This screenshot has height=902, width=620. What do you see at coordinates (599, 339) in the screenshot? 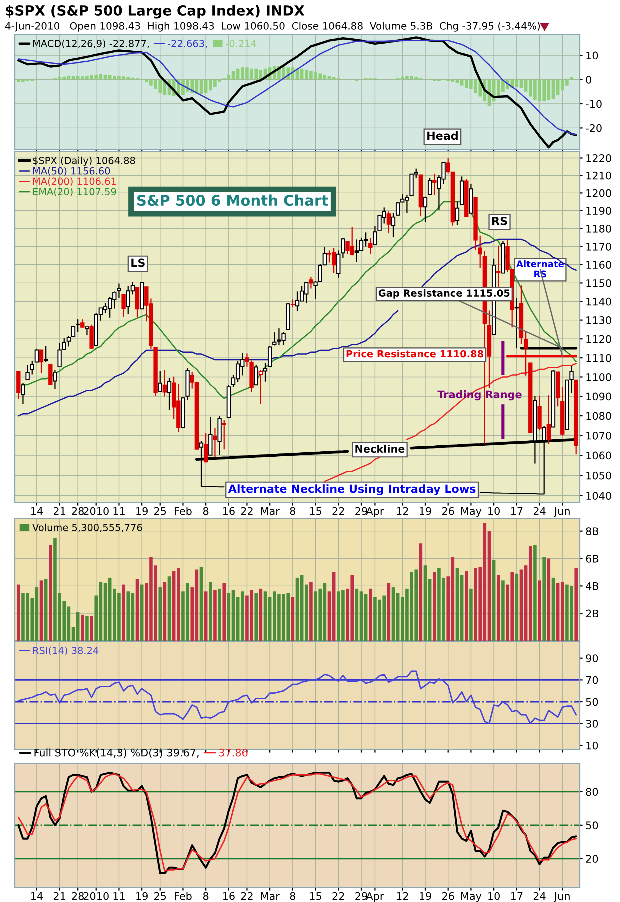
I see `y-tick-label: 1120` at bounding box center [599, 339].